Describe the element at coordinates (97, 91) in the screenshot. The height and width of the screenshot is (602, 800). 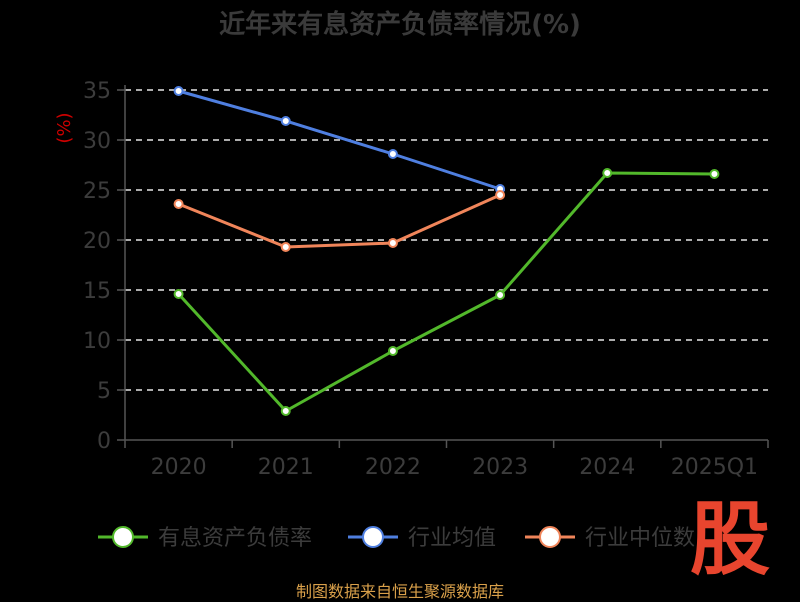
I see `y-tick-label: 35` at that location.